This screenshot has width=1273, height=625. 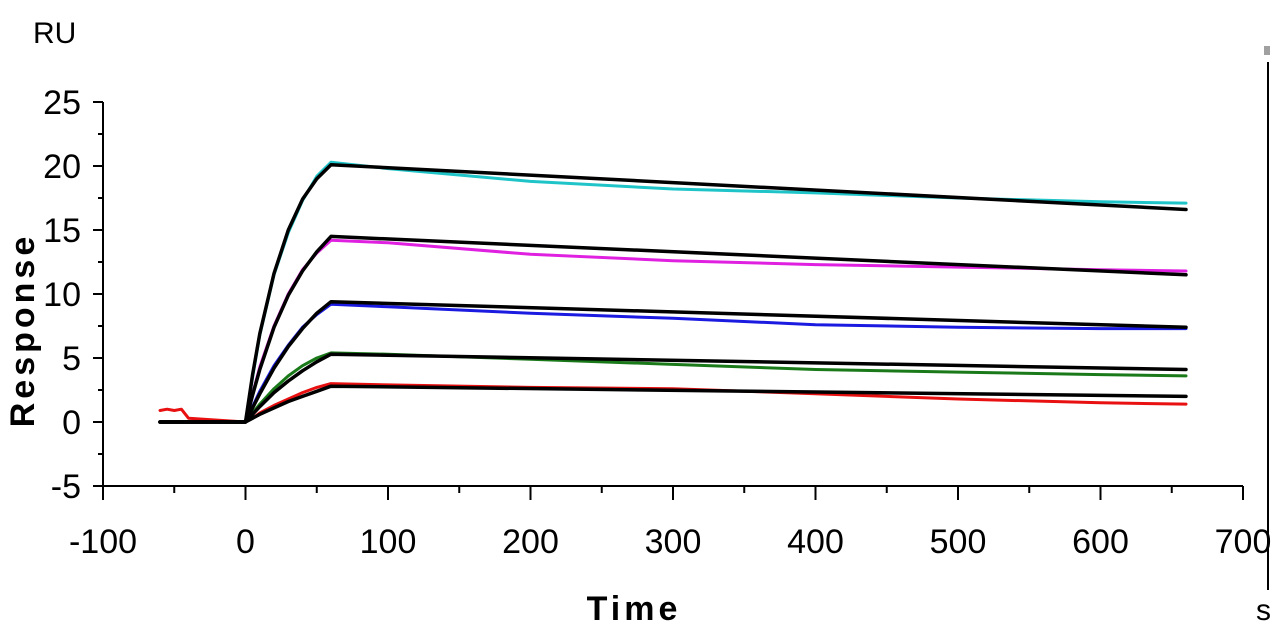 What do you see at coordinates (1263, 609) in the screenshot?
I see `x-unit-label: s` at bounding box center [1263, 609].